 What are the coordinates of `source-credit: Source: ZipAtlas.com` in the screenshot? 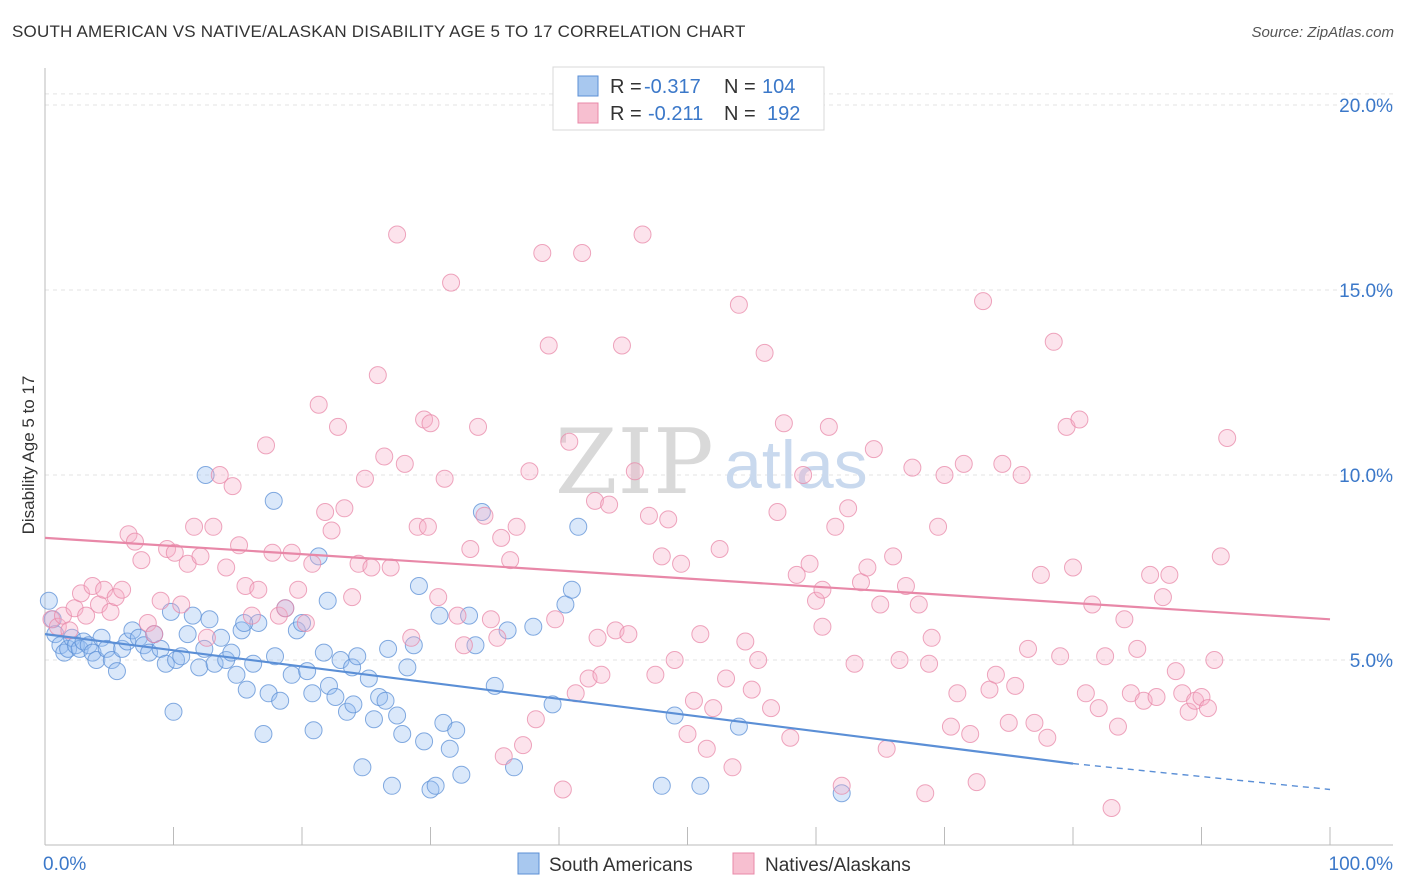 It's located at (1322, 32).